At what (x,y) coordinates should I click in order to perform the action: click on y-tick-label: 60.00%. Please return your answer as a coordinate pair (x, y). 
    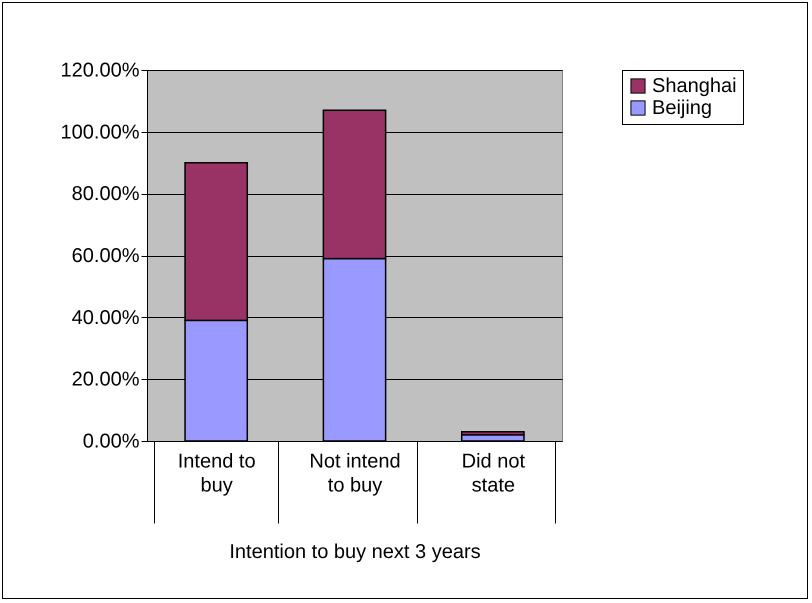
    Looking at the image, I should click on (106, 256).